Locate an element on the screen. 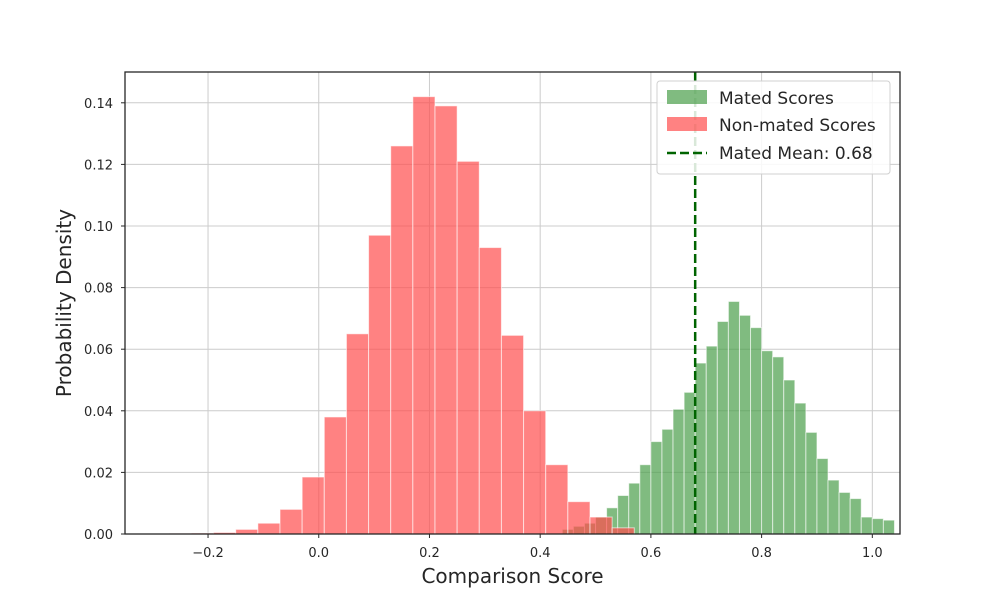 The width and height of the screenshot is (1000, 600). x-axis-ticks: −0.2 0.0 0.2 0.4 0.6 0.8 1.0 is located at coordinates (537, 547).